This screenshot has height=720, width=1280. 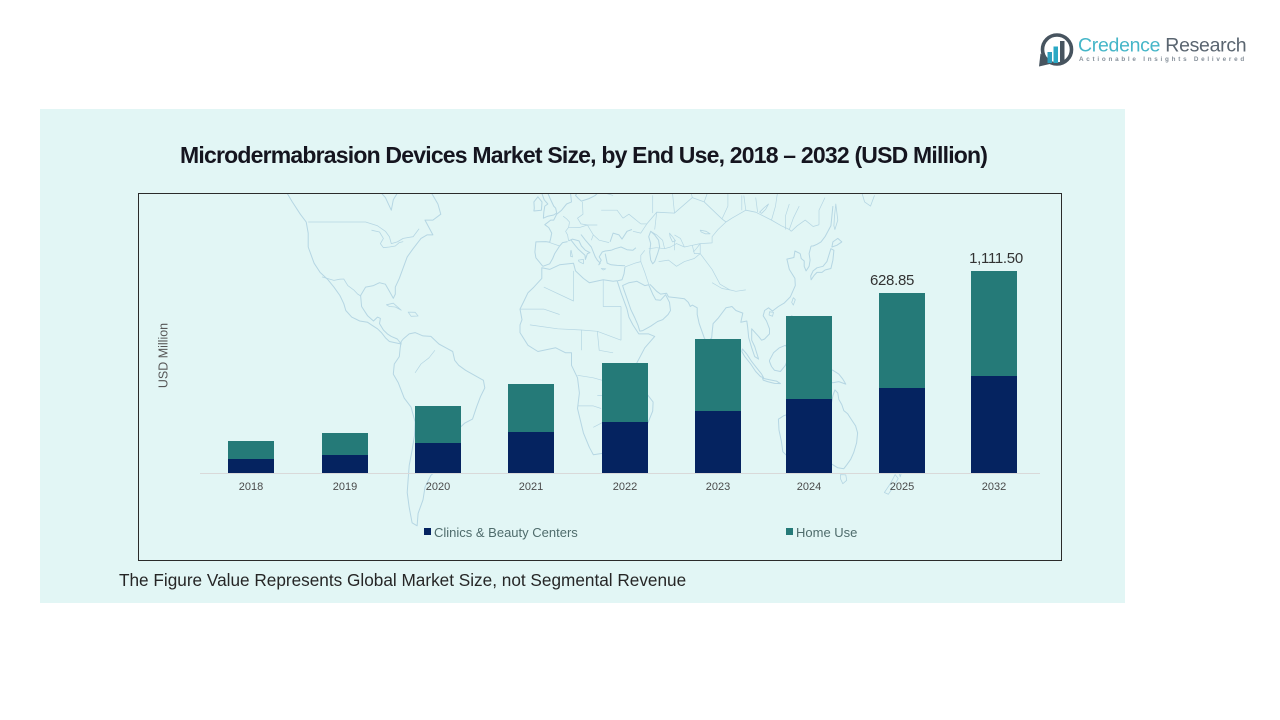 I want to click on svg-text: Actionable Insights Delivered, so click(x=1163, y=59).